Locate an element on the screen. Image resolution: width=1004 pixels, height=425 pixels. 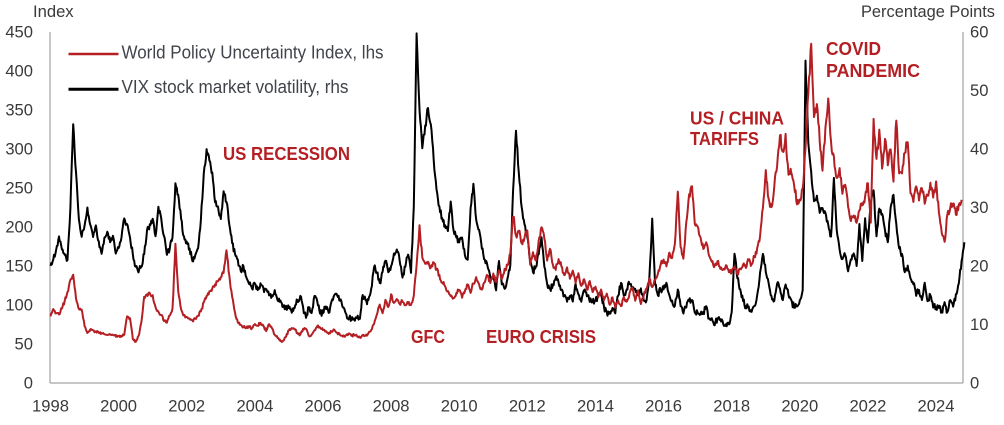
svg-text: US / CHINA is located at coordinates (737, 118).